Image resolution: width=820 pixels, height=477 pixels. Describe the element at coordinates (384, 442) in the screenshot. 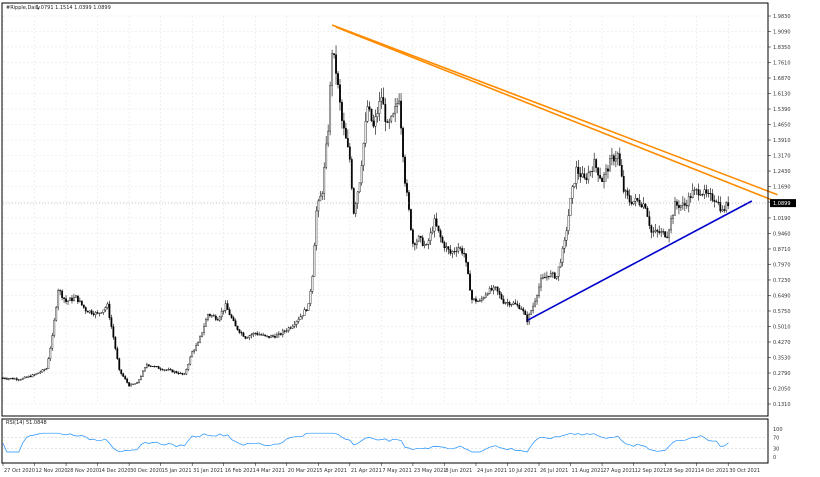

I see `rsi-layer` at that location.